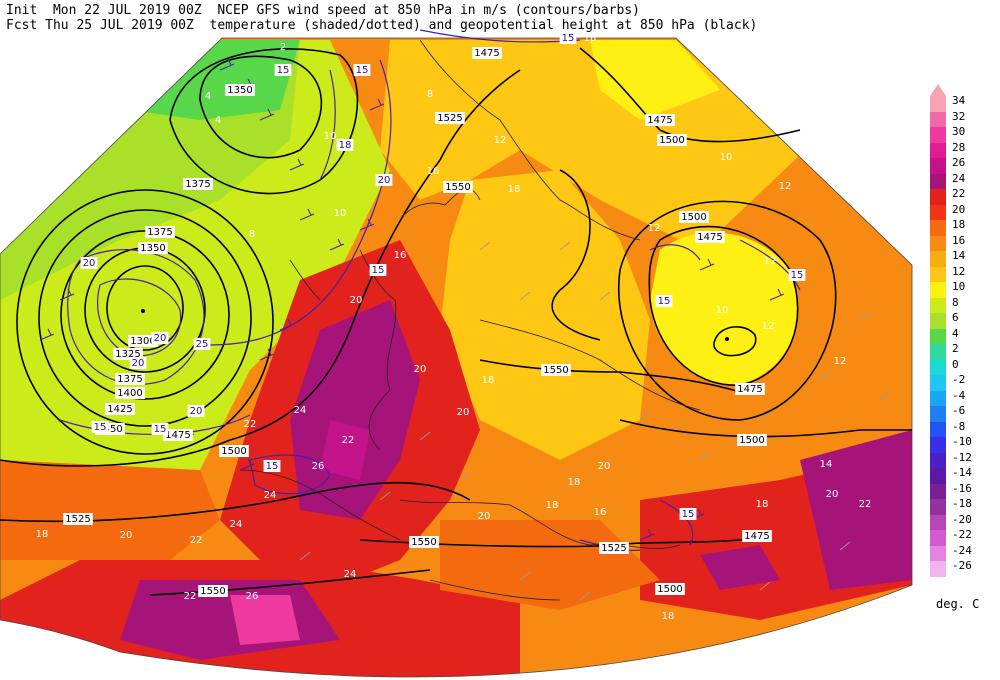 Image resolution: width=1000 pixels, height=680 pixels. Describe the element at coordinates (959, 100) in the screenshot. I see `scale-label: 34` at that location.